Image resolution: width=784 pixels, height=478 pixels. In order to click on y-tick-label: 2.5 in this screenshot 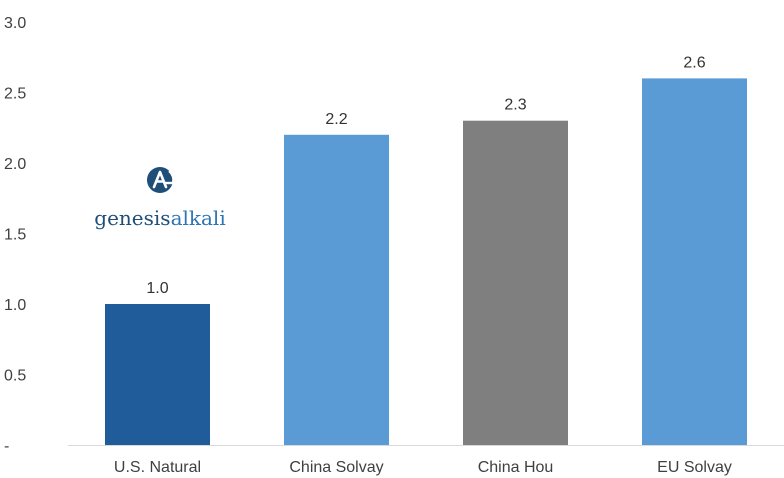, I will do `click(15, 94)`.